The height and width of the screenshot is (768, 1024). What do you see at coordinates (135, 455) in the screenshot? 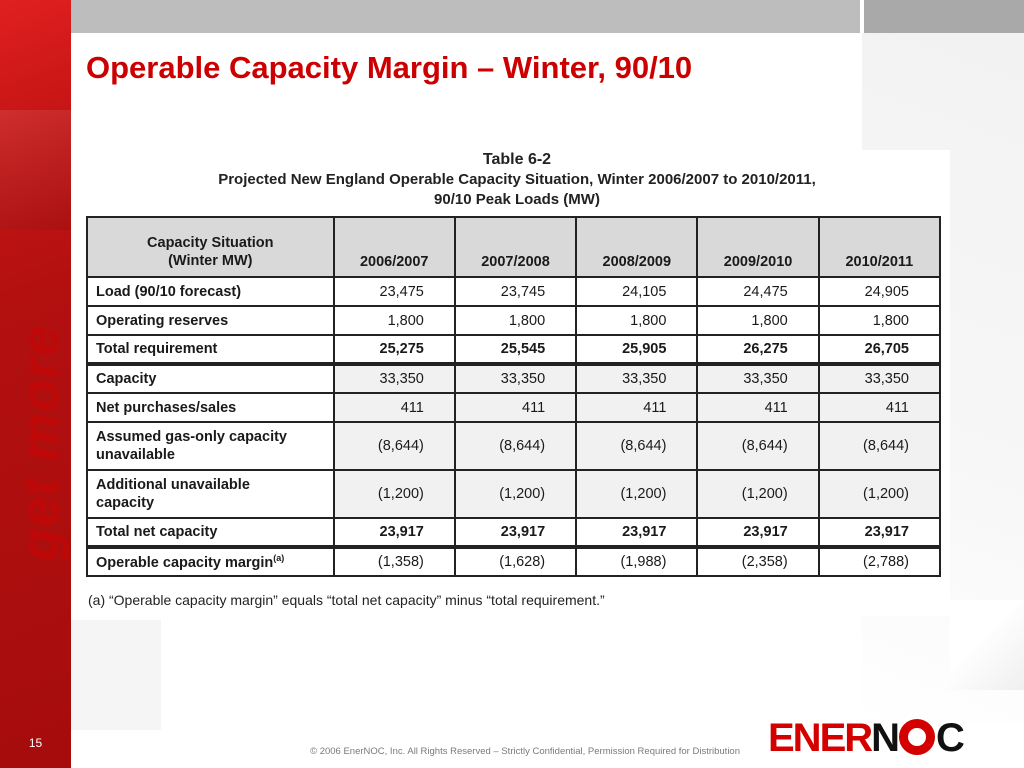
I see `row-label-line-2: unavailable` at bounding box center [135, 455].